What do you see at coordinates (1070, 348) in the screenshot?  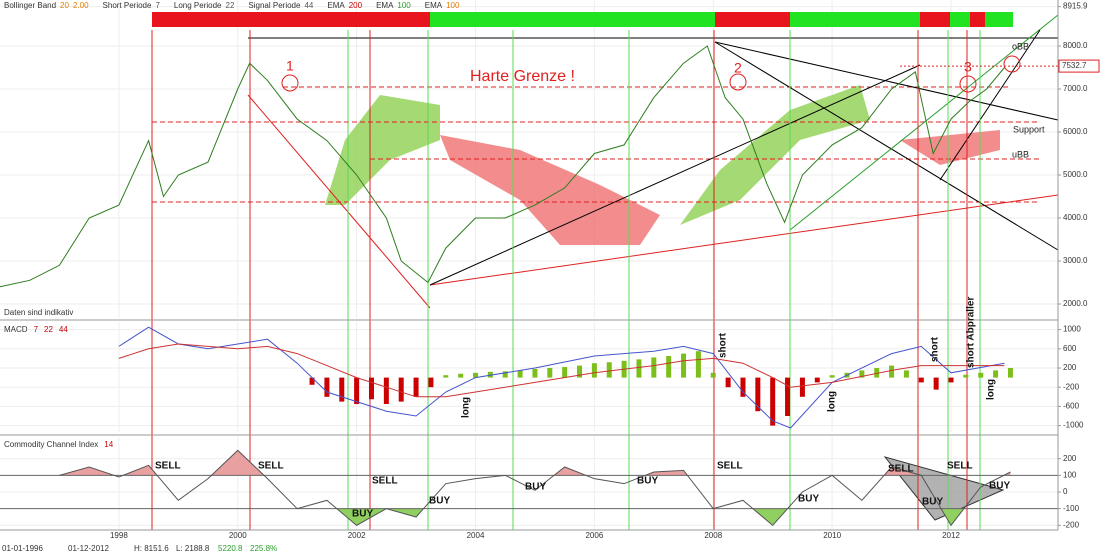 I see `y-tick-label: 600` at bounding box center [1070, 348].